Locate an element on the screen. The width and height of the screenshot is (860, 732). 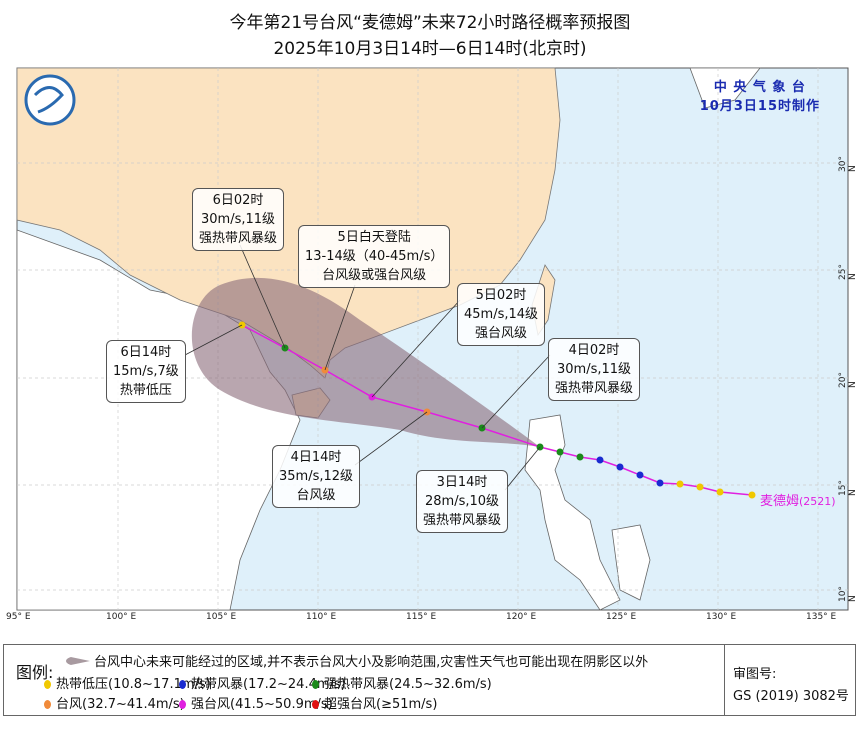
callout-5d02: 5日02时 45m/s,14级 强台风级 is located at coordinates (501, 314).